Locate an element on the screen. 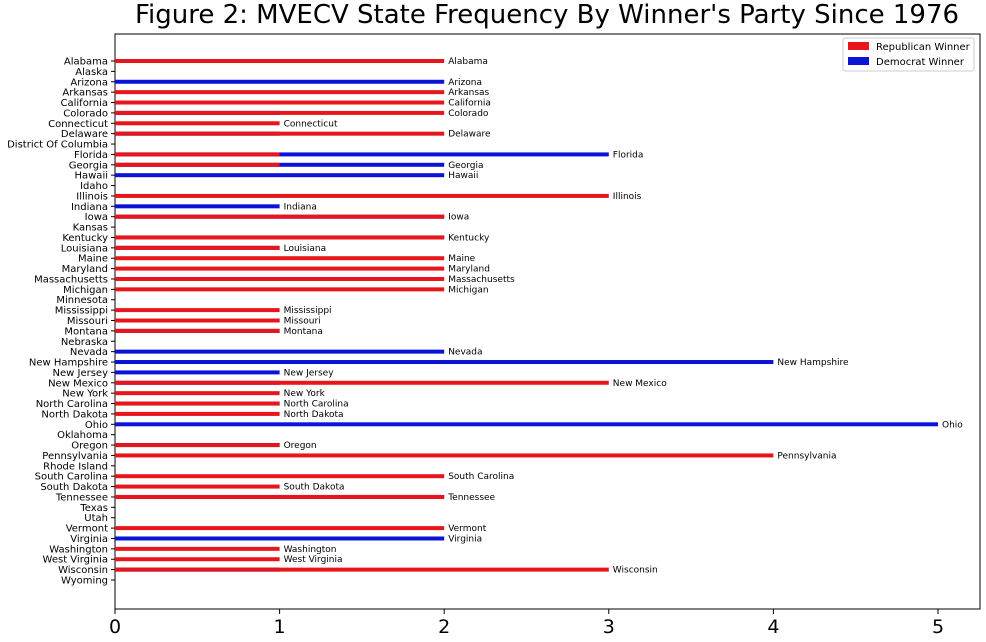  republican-bar-tennessee is located at coordinates (280, 496).